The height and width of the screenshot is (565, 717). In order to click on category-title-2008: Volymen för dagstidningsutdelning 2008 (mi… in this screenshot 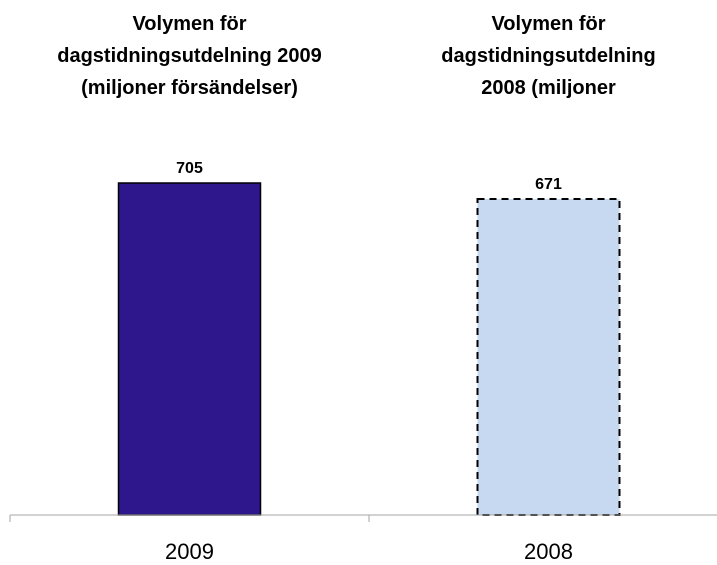, I will do `click(548, 56)`.